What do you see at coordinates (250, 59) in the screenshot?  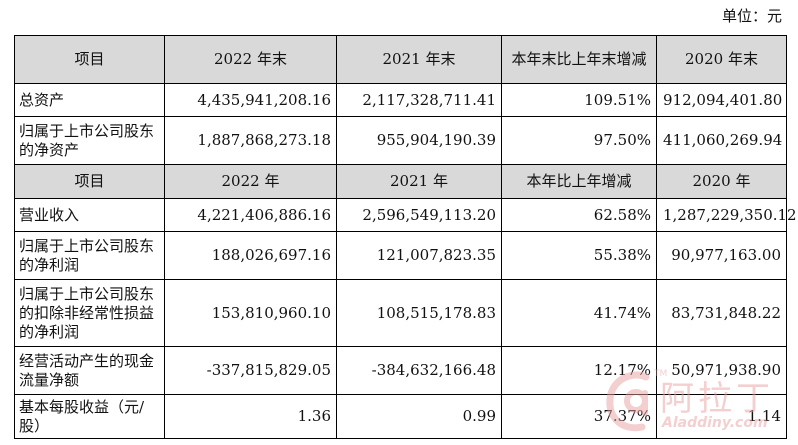 I see `header-cell: 2022 年末` at bounding box center [250, 59].